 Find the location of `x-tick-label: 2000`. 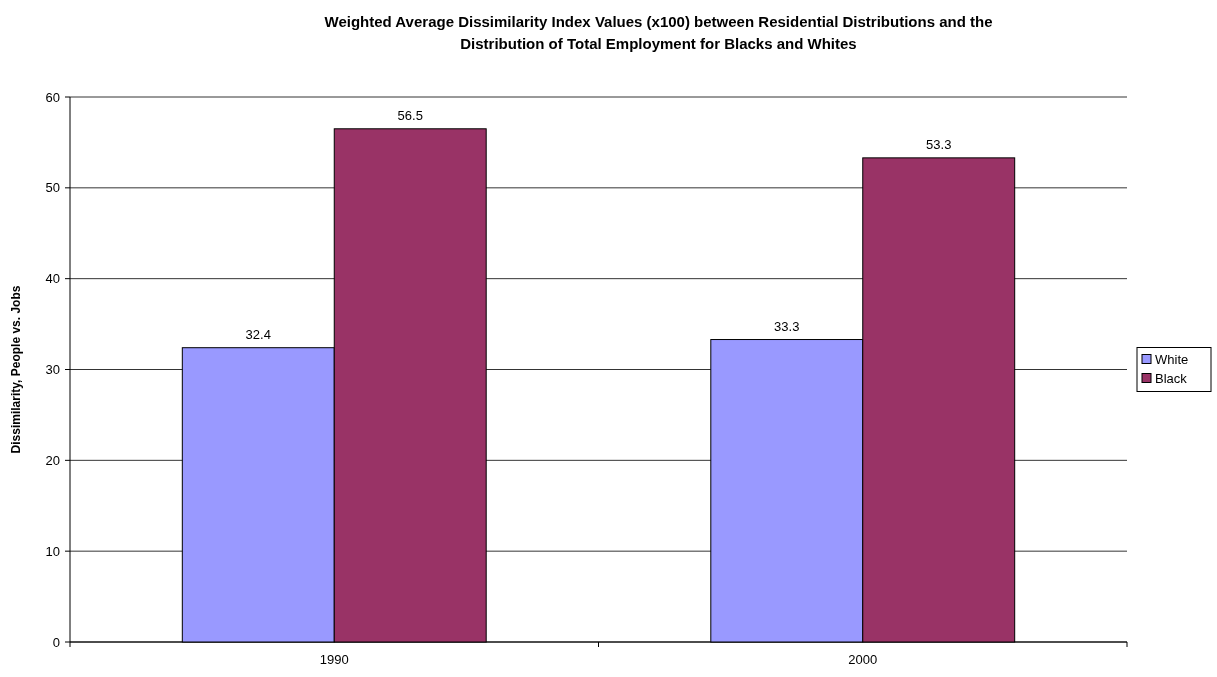

x-tick-label: 2000 is located at coordinates (863, 659).